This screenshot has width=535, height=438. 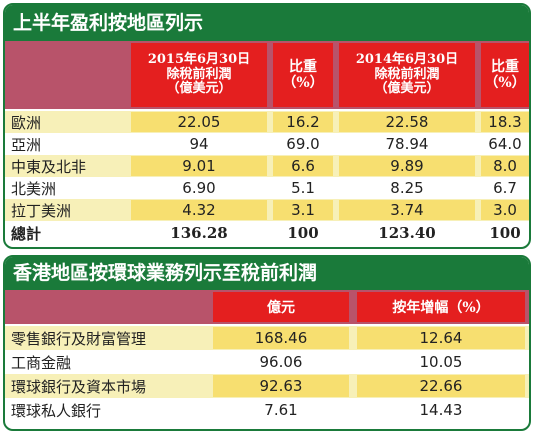 What do you see at coordinates (303, 122) in the screenshot?
I see `share-2015: 16.2` at bounding box center [303, 122].